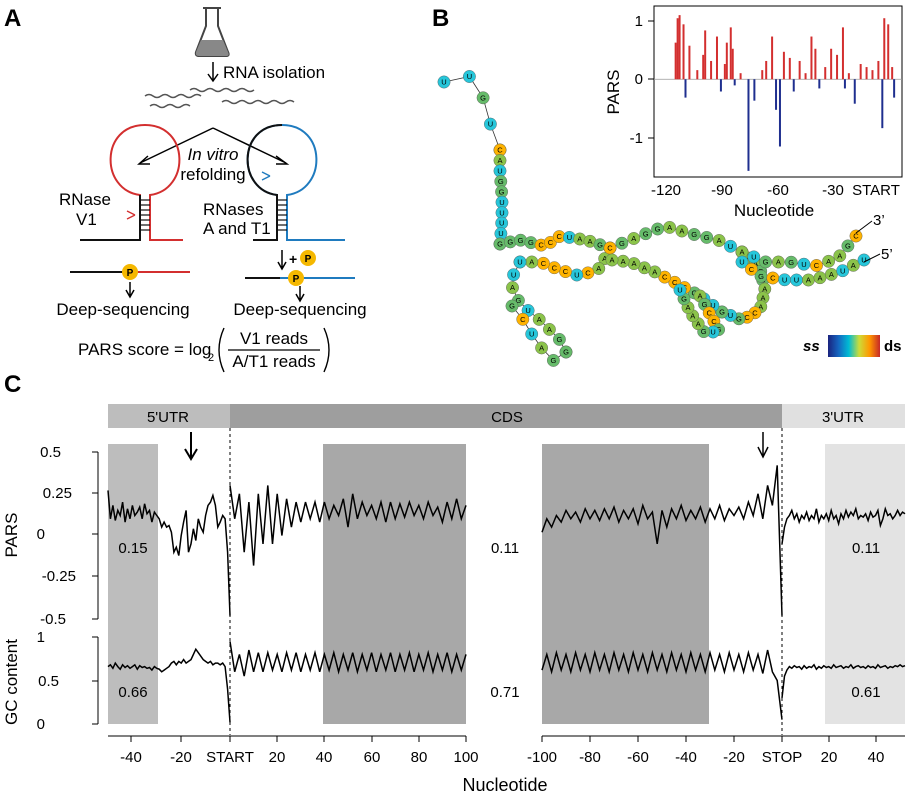  What do you see at coordinates (50, 452) in the screenshot?
I see `pars-ytick: 0.5` at bounding box center [50, 452].